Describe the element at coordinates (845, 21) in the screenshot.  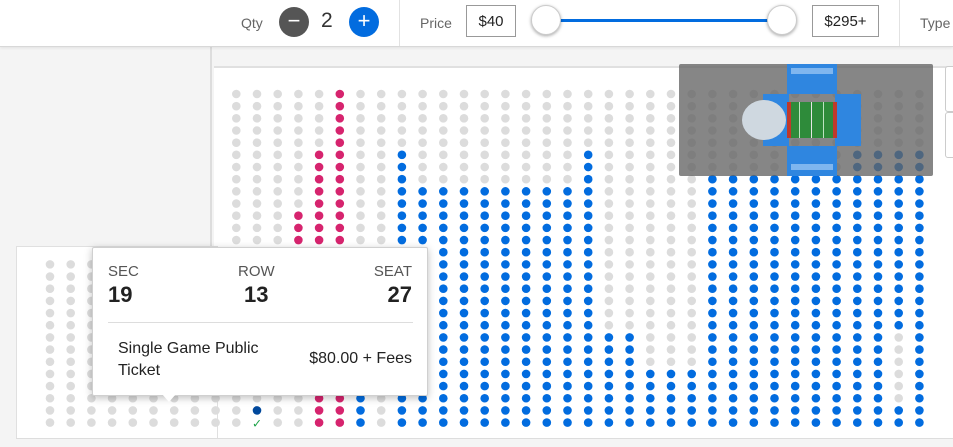
I see `price-max-box: $295+` at that location.